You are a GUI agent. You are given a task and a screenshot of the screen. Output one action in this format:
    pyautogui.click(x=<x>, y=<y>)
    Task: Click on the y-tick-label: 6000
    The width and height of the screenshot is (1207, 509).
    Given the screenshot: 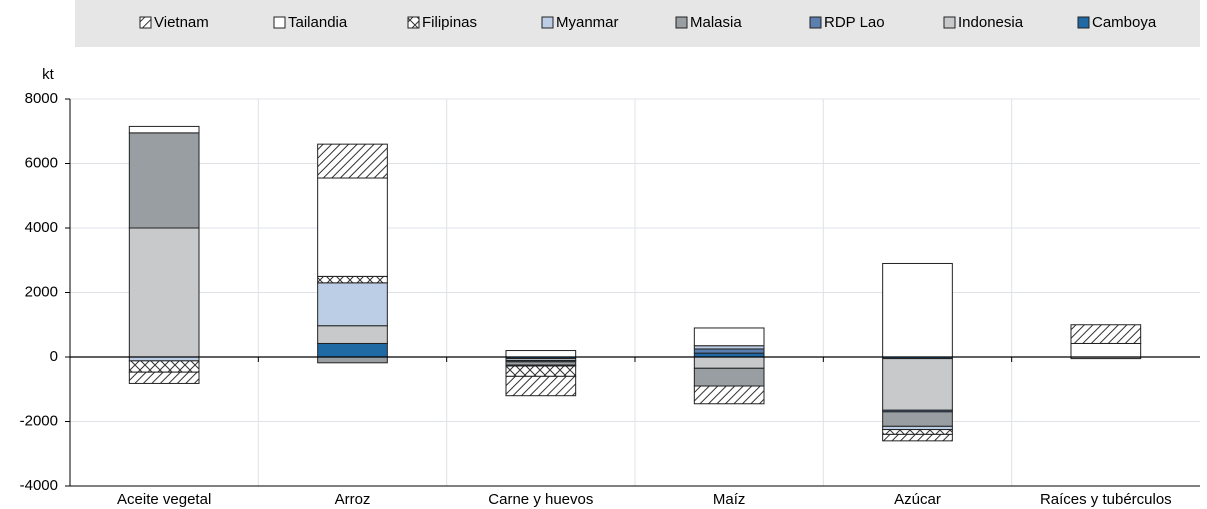 What is the action you would take?
    pyautogui.click(x=41, y=162)
    